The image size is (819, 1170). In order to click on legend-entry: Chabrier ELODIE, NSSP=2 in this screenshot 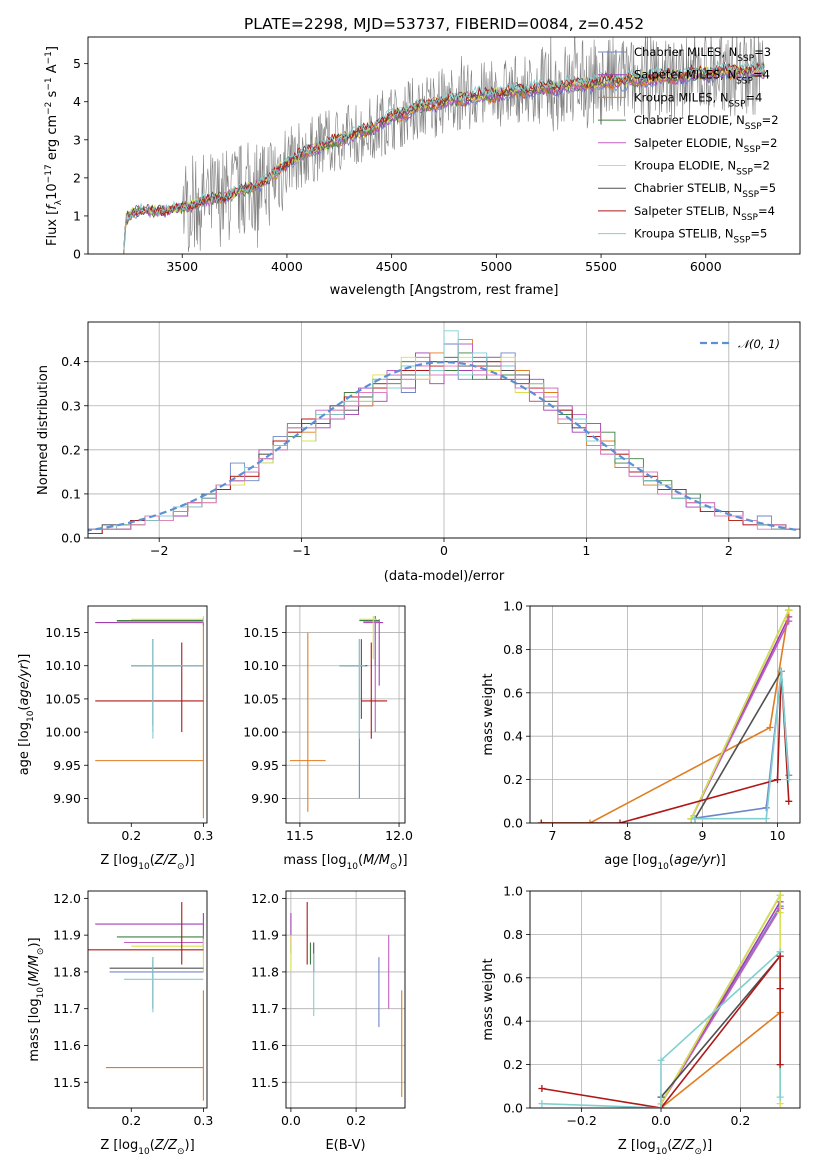, I will do `click(706, 122)`.